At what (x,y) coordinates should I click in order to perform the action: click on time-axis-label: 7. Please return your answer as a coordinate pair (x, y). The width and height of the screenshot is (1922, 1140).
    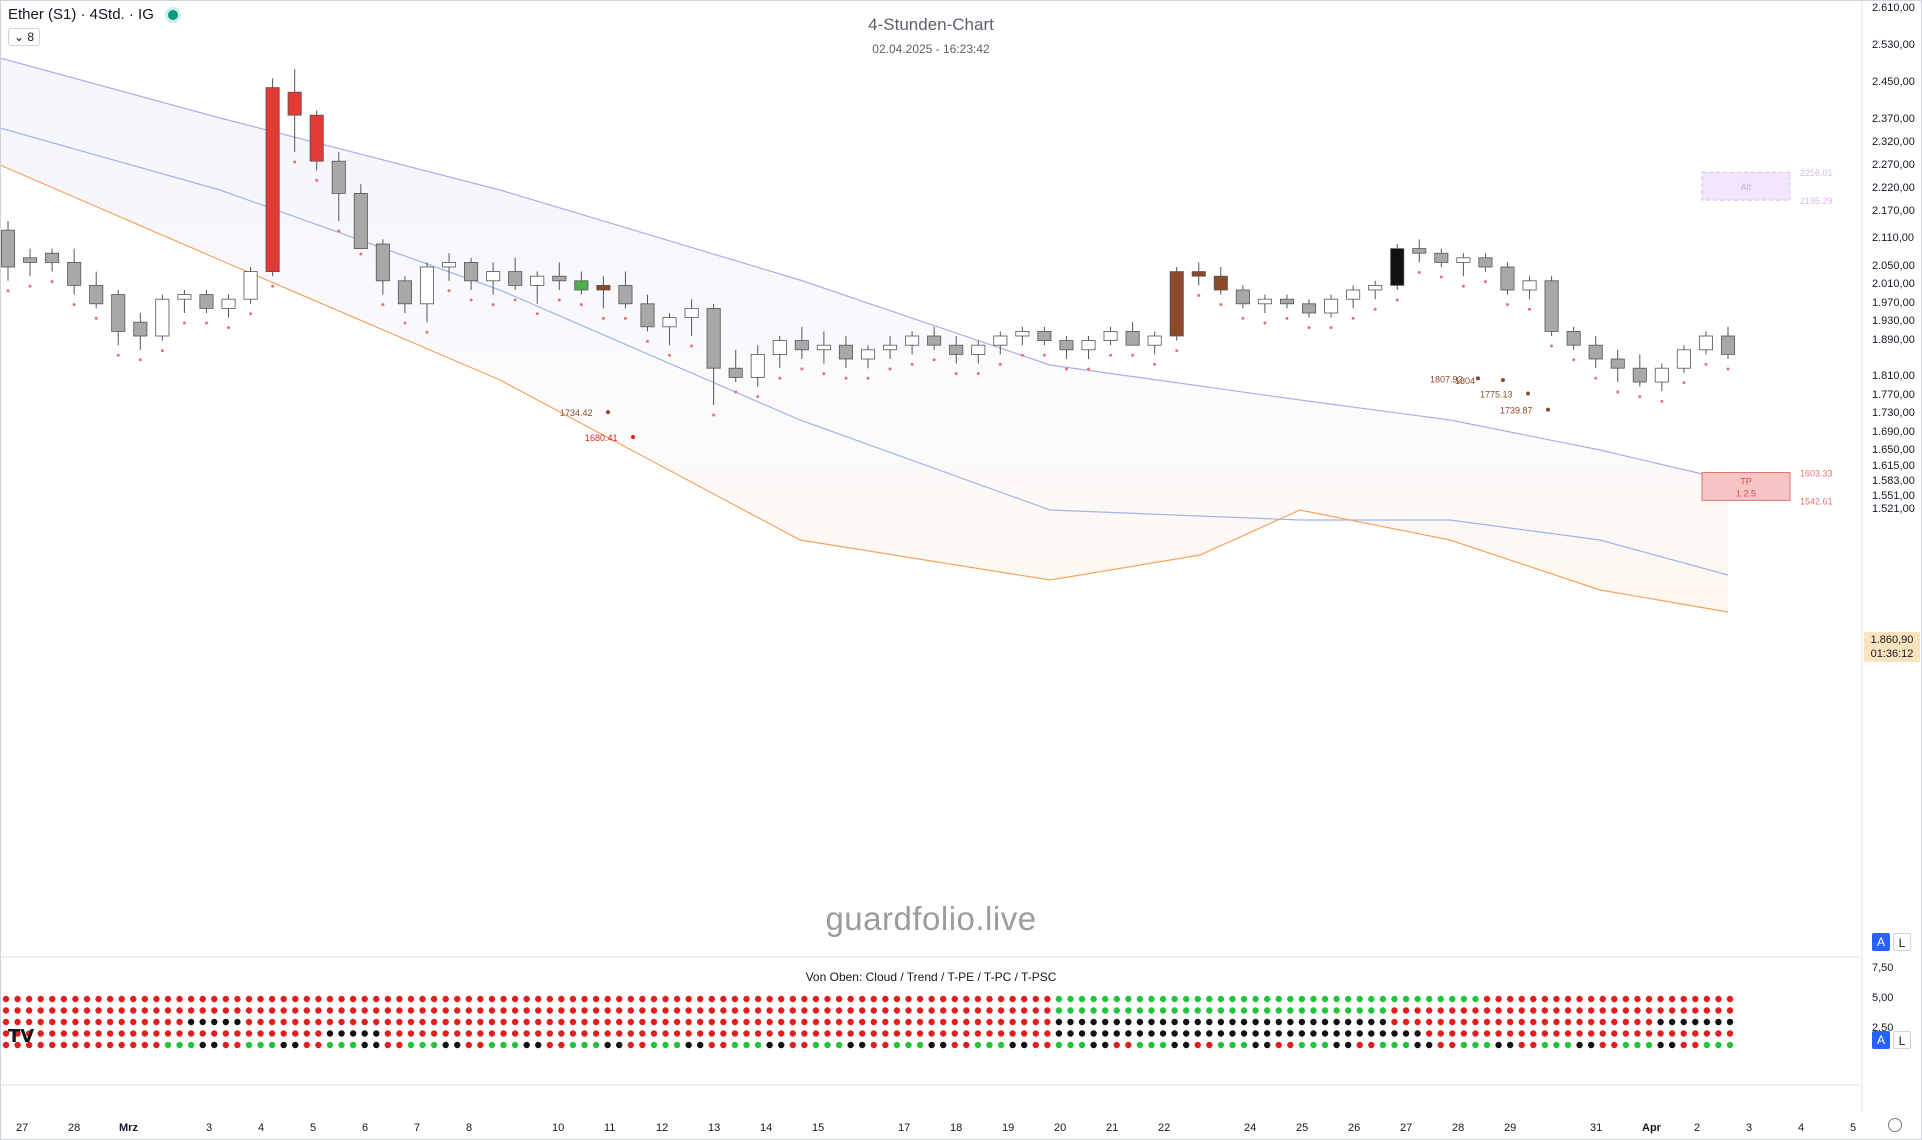
    Looking at the image, I should click on (417, 1128).